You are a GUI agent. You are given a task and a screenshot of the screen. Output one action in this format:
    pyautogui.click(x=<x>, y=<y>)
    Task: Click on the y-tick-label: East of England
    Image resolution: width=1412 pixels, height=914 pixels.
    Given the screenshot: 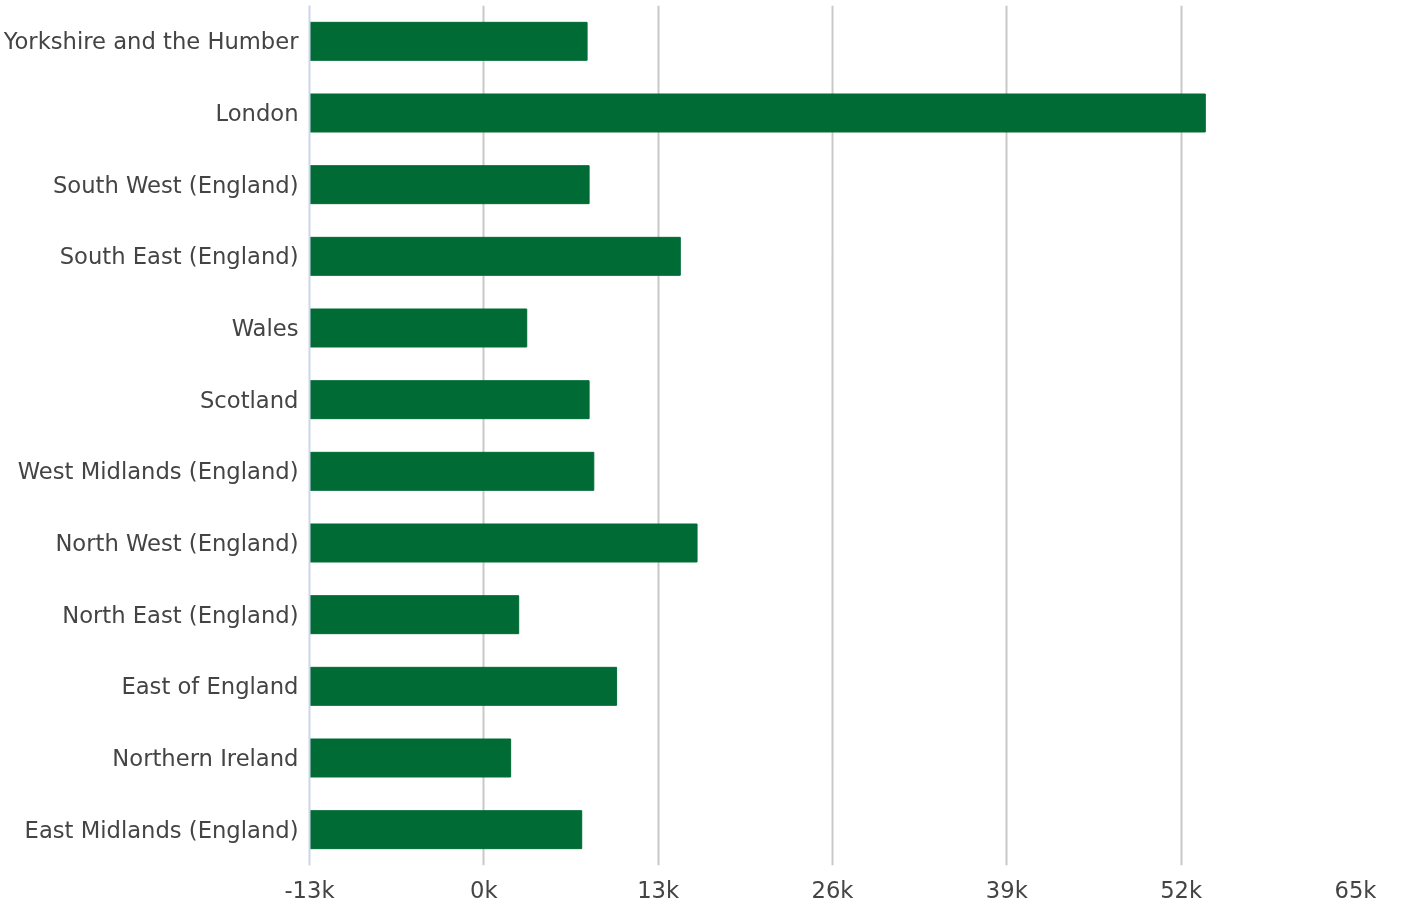 What is the action you would take?
    pyautogui.click(x=210, y=686)
    